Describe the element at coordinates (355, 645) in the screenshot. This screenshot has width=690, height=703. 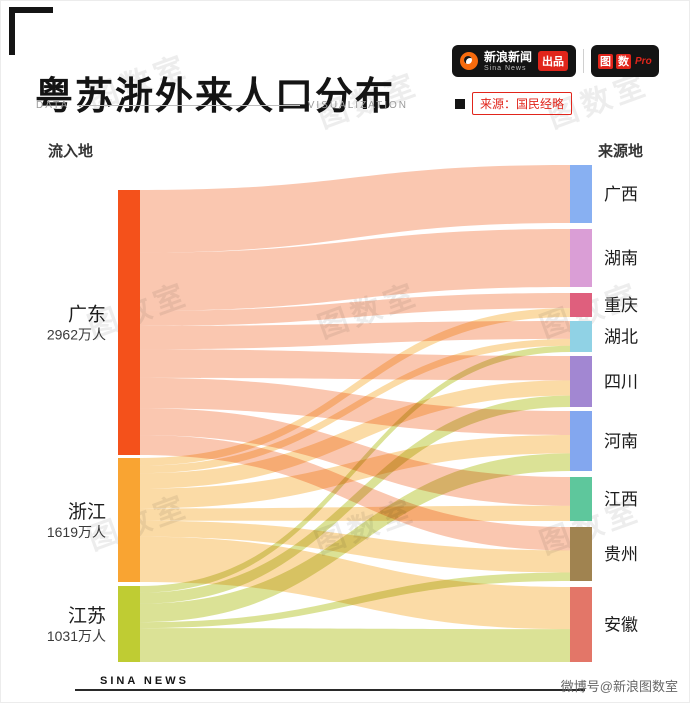
I see `sankey-flow-江苏-安徽` at that location.